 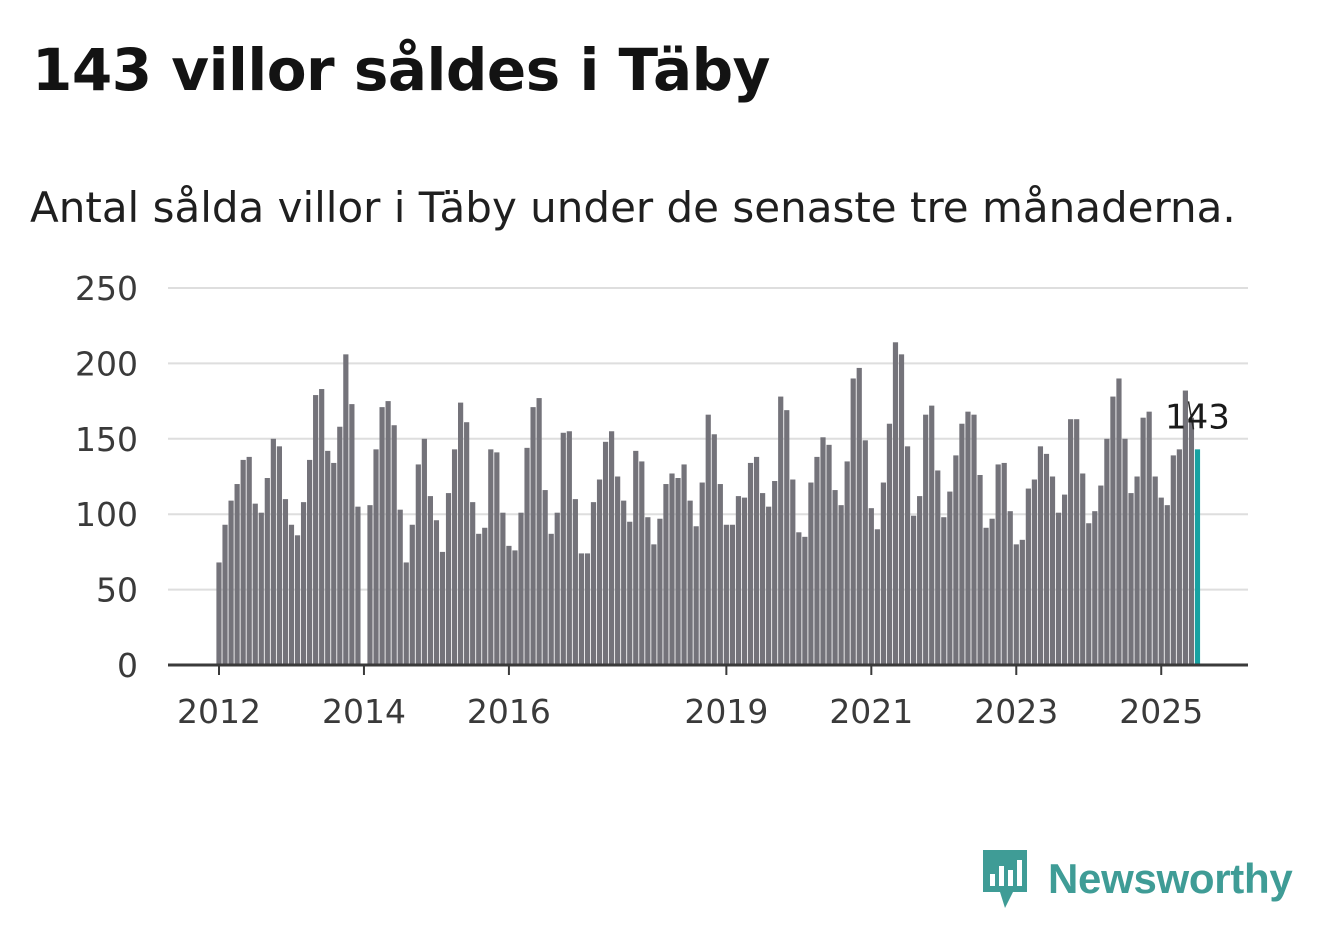 I want to click on brand: Newsworthy, so click(x=1136, y=879).